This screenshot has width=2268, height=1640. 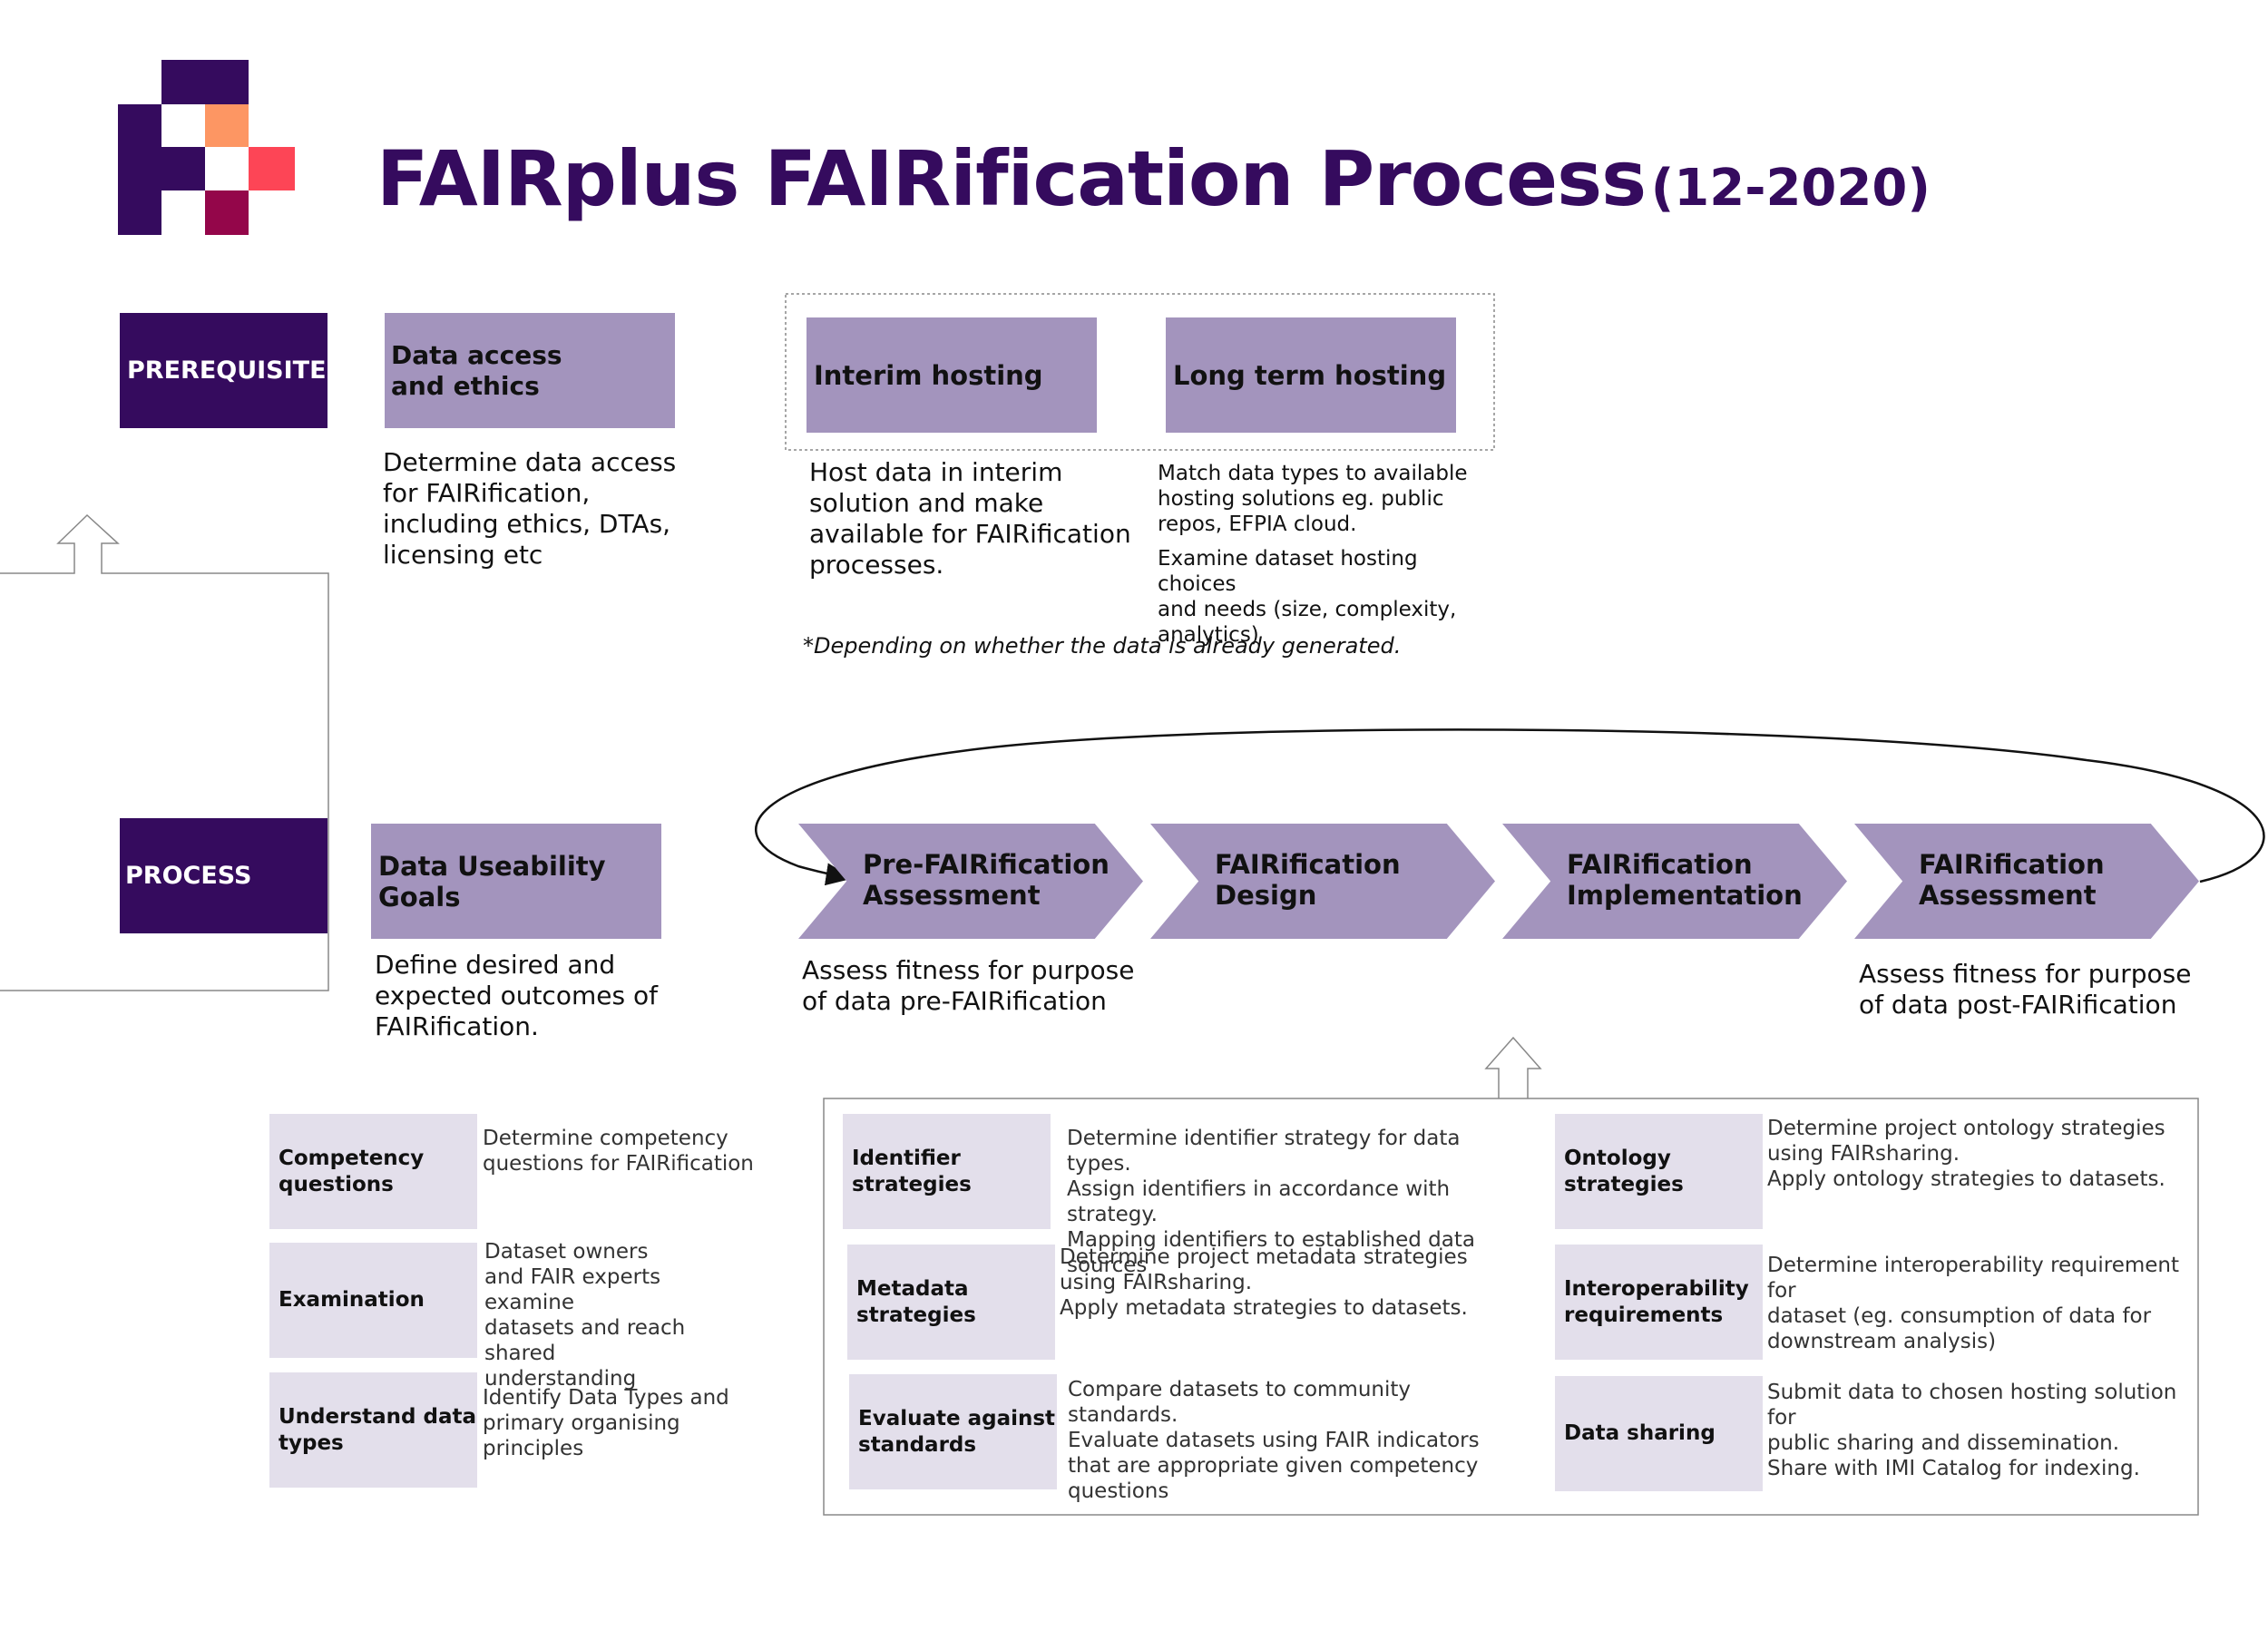 I want to click on ontology-strategies-title: Ontology strategies, so click(x=1624, y=1171).